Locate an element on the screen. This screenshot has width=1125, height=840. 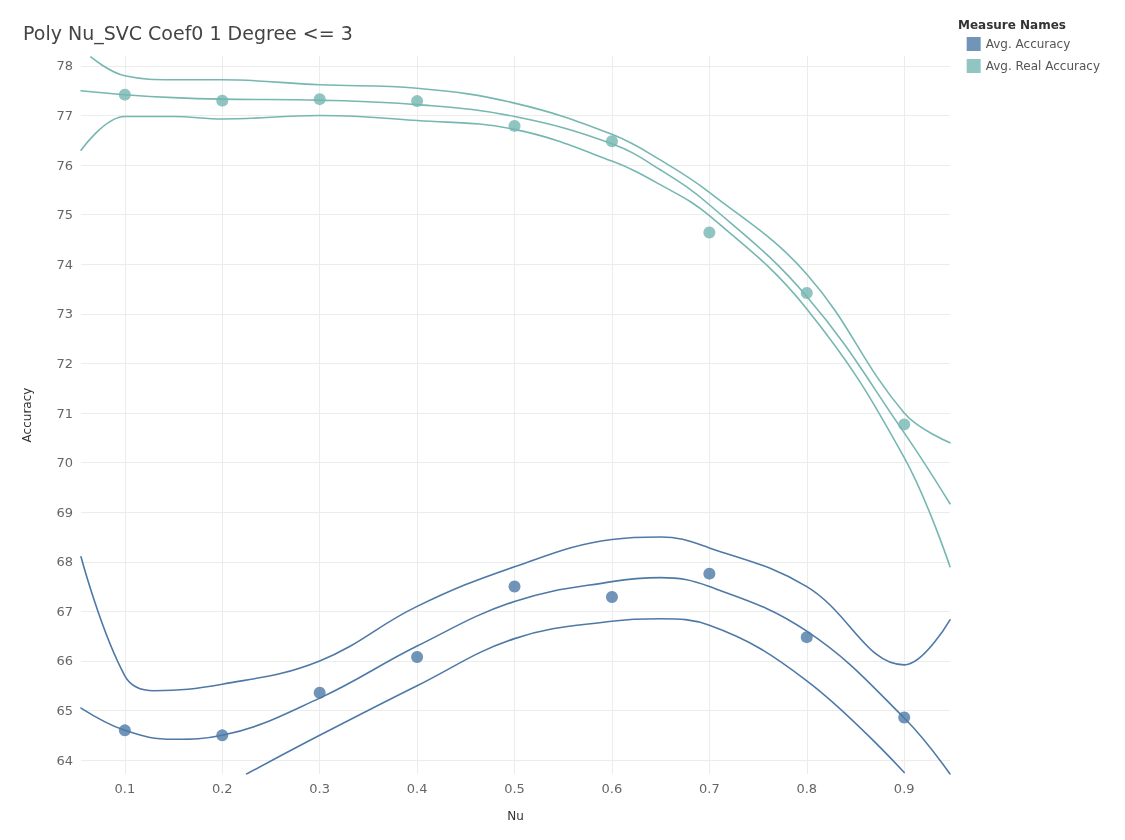
y-axis-title: Accuracy is located at coordinates (27, 415).